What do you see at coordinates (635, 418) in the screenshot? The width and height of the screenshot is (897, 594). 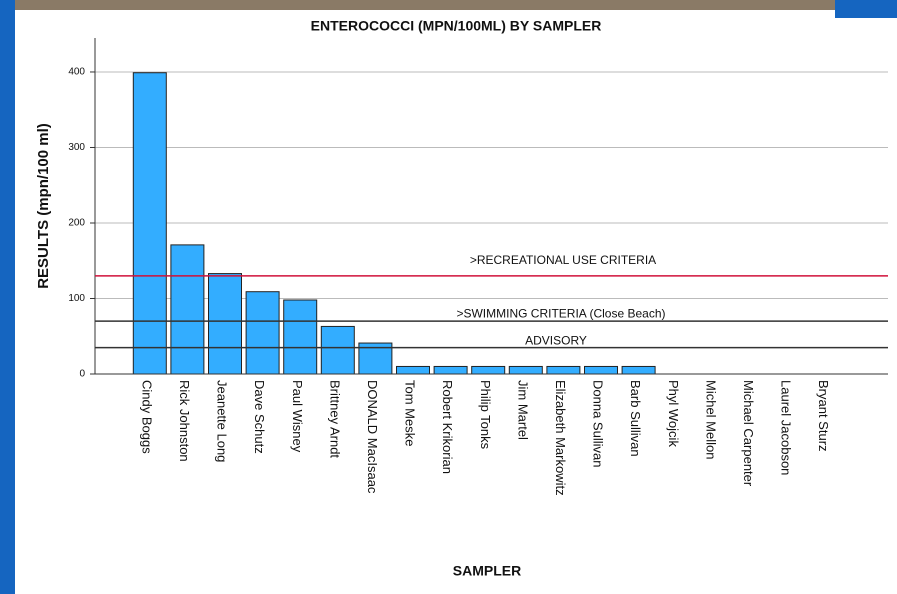 I see `x-tick-label: Barb Sullivan` at bounding box center [635, 418].